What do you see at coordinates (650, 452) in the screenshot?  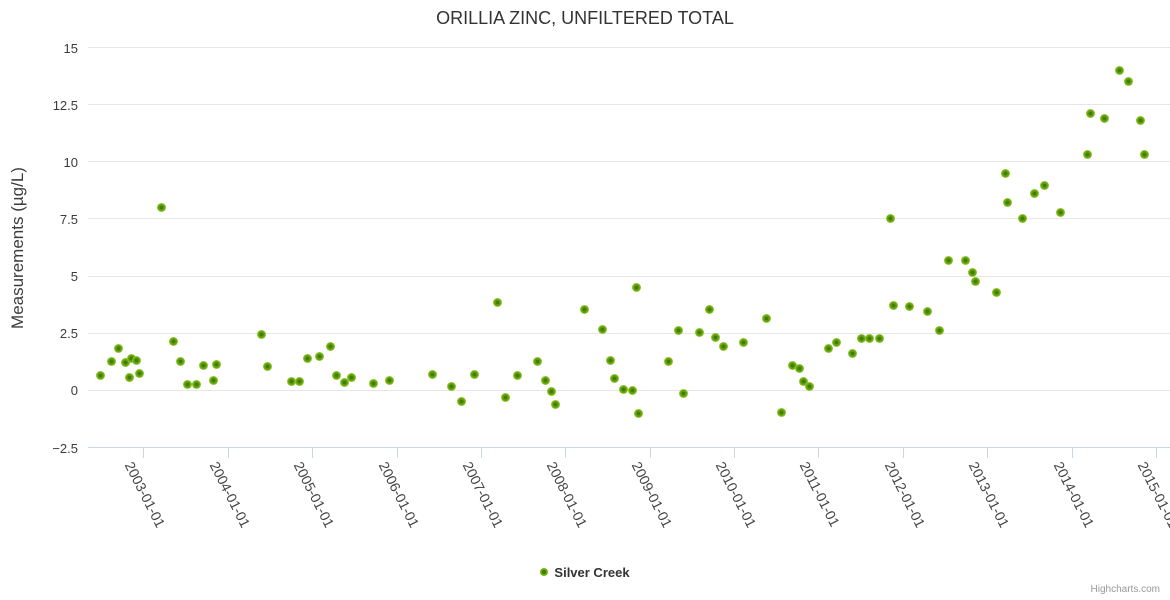 I see `x-tick` at bounding box center [650, 452].